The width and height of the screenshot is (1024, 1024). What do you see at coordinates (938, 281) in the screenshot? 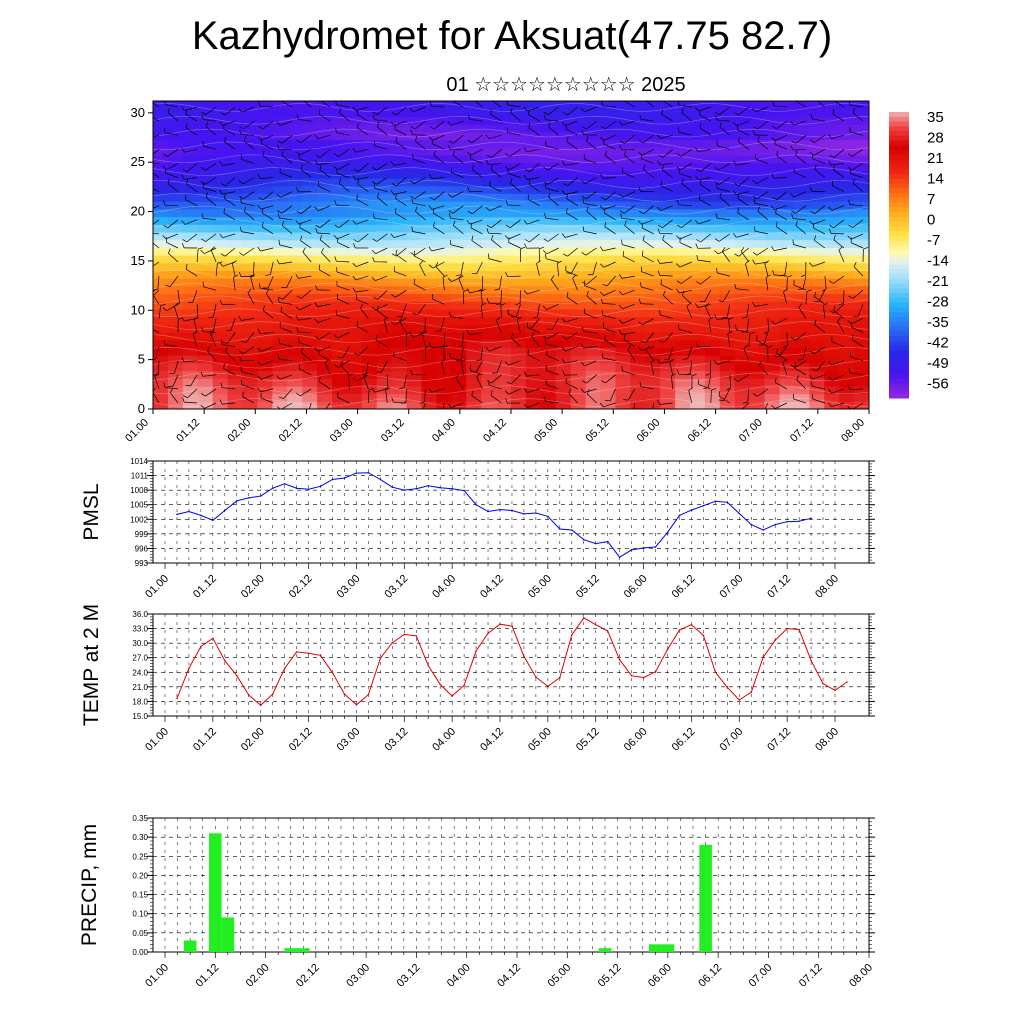
I see `colorbar-label: -21` at bounding box center [938, 281].